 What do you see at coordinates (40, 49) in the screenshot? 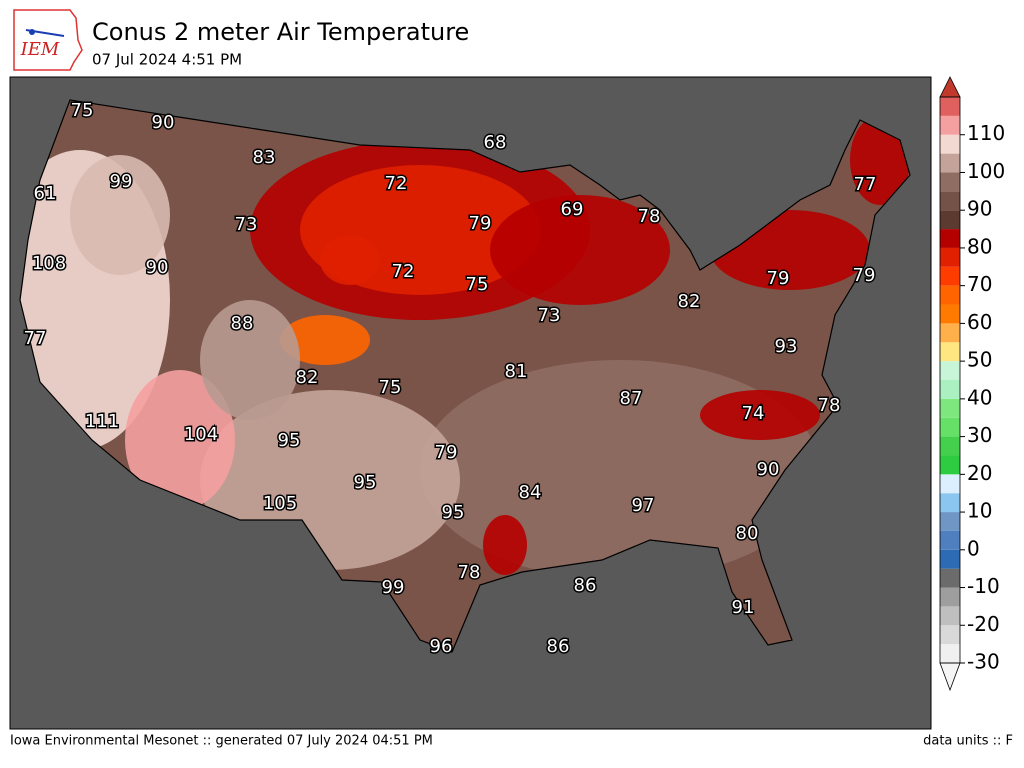
I see `logo-text: IEM` at bounding box center [40, 49].